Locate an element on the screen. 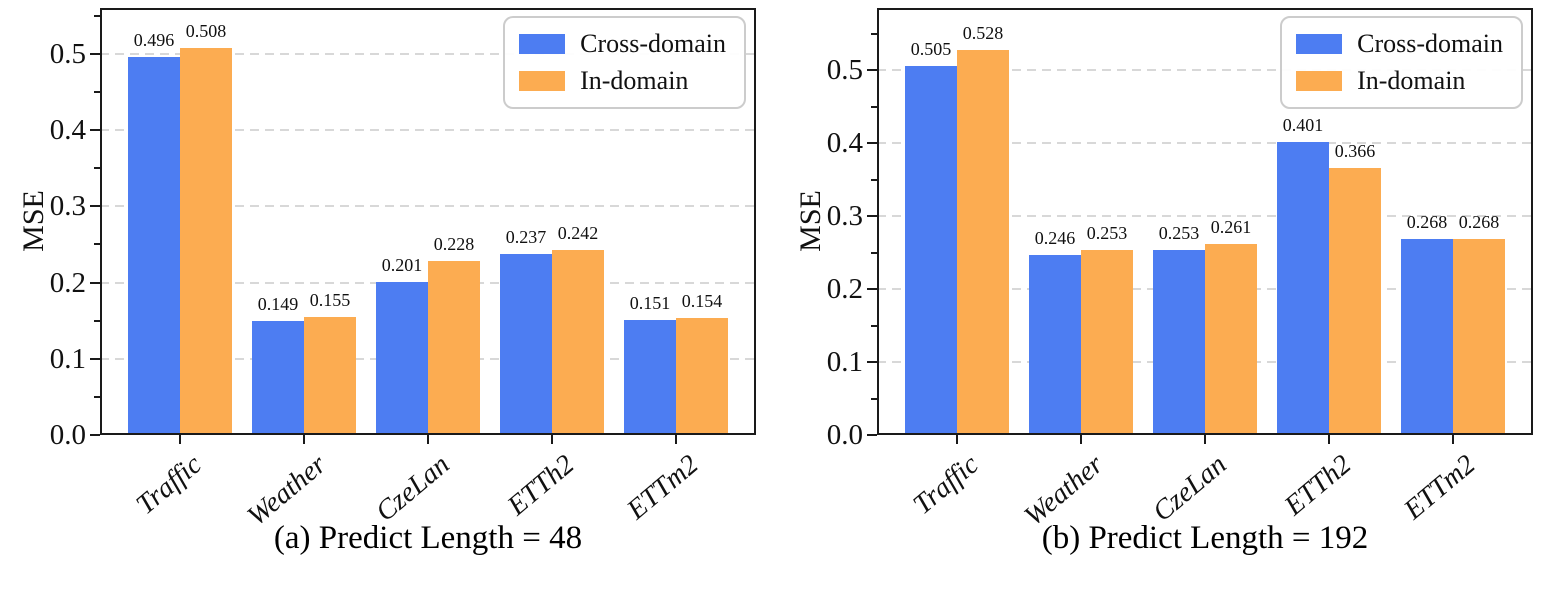 The image size is (1553, 590). bar-value-label: 0.237 is located at coordinates (526, 237).